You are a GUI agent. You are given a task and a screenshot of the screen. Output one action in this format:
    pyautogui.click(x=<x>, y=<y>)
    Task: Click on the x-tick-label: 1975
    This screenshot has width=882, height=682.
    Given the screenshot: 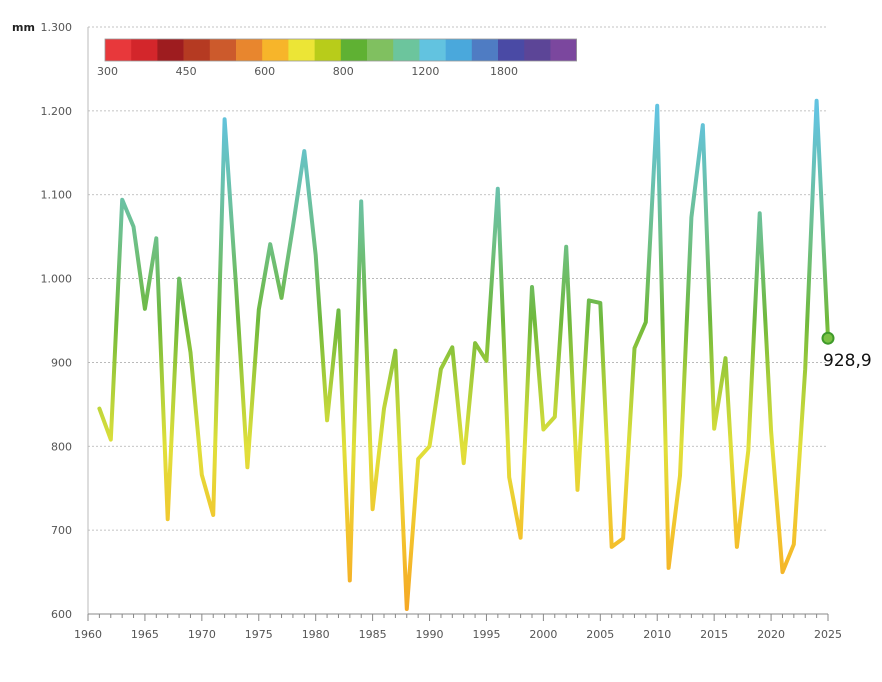 What is the action you would take?
    pyautogui.click(x=259, y=634)
    